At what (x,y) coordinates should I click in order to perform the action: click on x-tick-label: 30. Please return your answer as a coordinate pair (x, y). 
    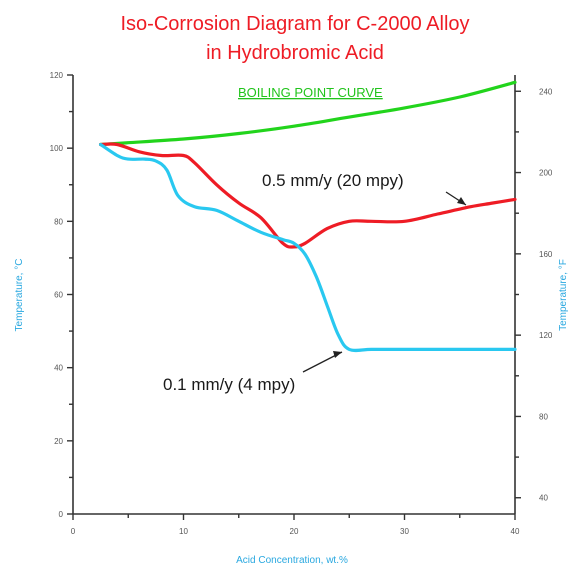
    Looking at the image, I should click on (404, 531).